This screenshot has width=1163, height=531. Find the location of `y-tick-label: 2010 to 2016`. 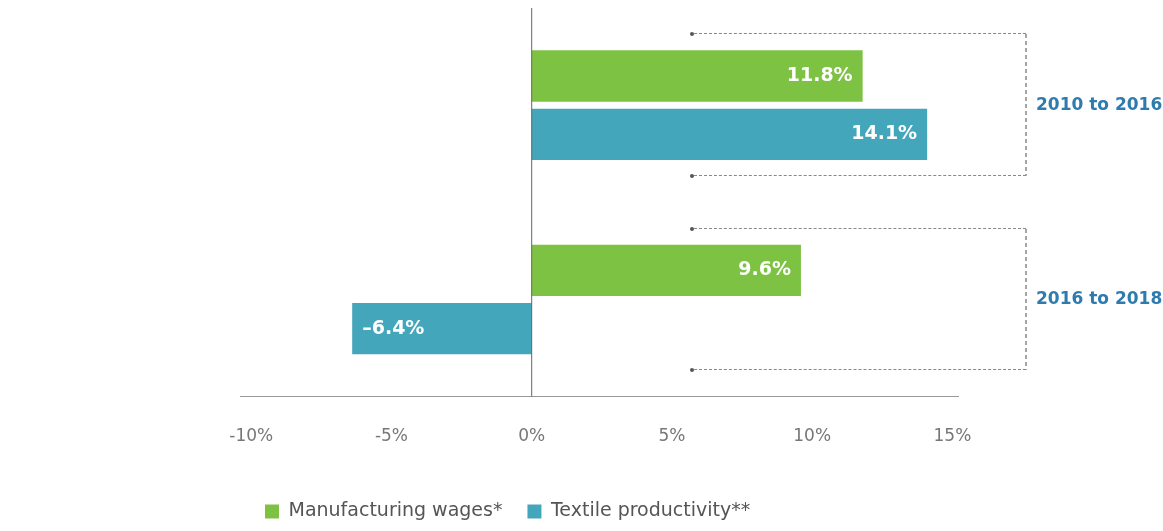

y-tick-label: 2010 to 2016 is located at coordinates (1099, 103).